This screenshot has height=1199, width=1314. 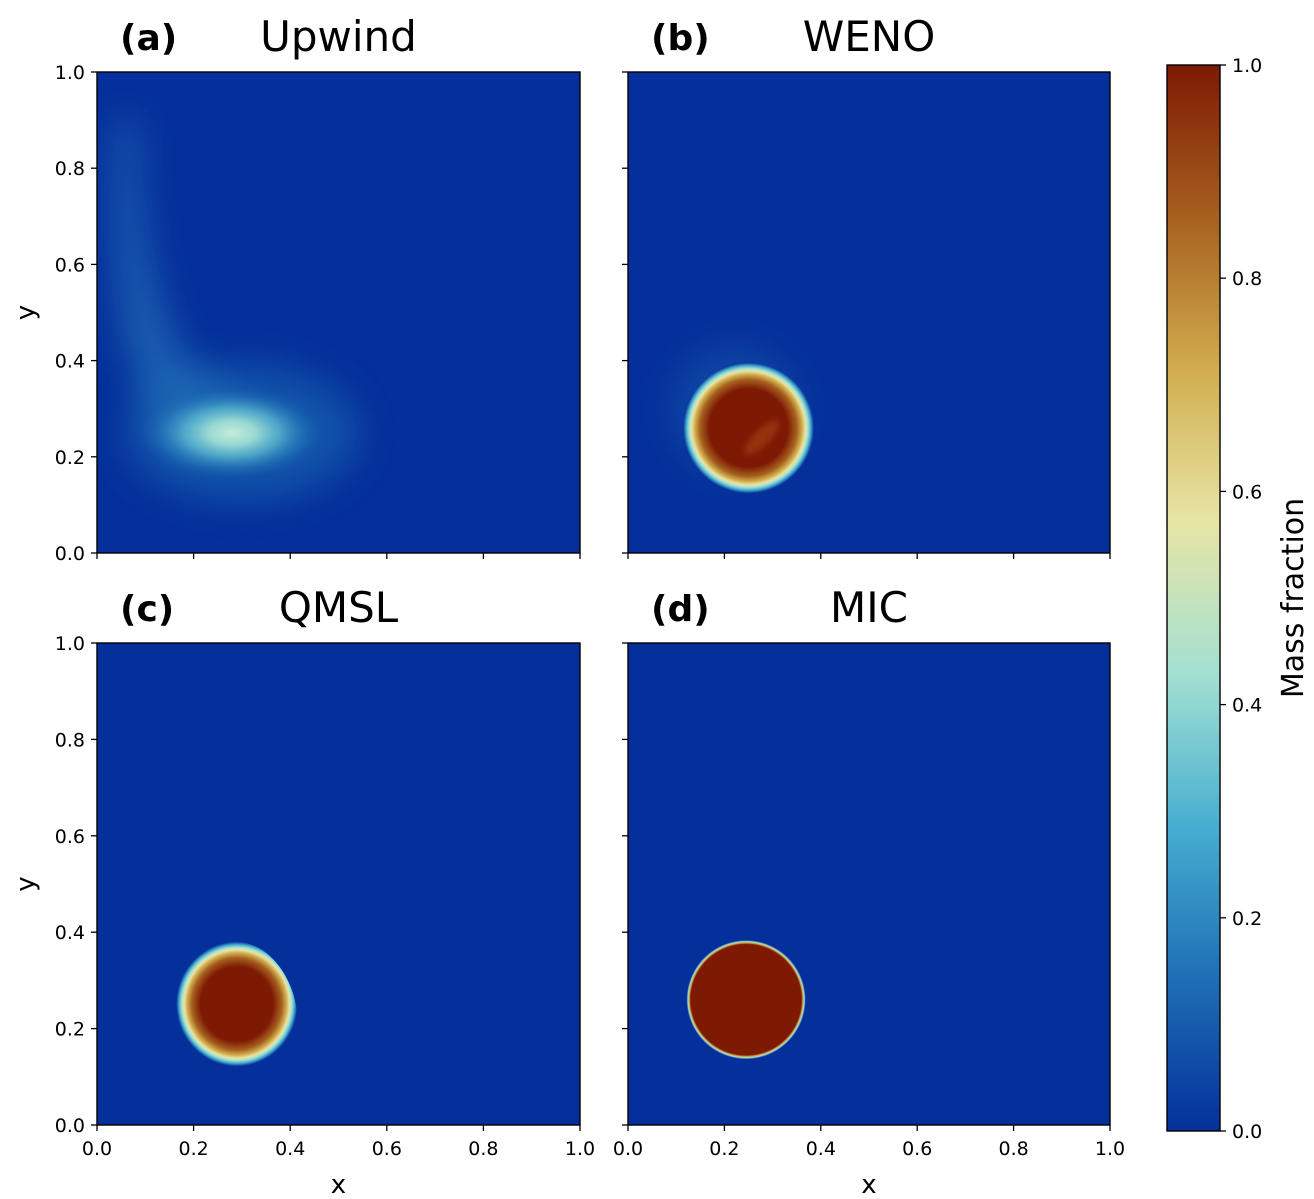 What do you see at coordinates (761, 437) in the screenshot?
I see `feature-streak` at bounding box center [761, 437].